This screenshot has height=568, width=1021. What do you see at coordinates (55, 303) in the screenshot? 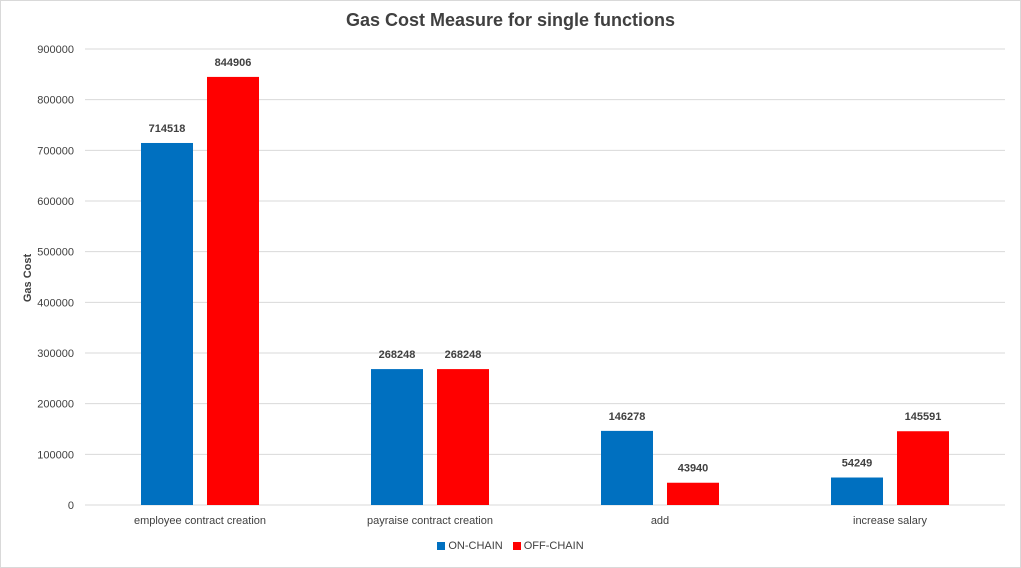
I see `y-tick-label: 400000` at bounding box center [55, 303].